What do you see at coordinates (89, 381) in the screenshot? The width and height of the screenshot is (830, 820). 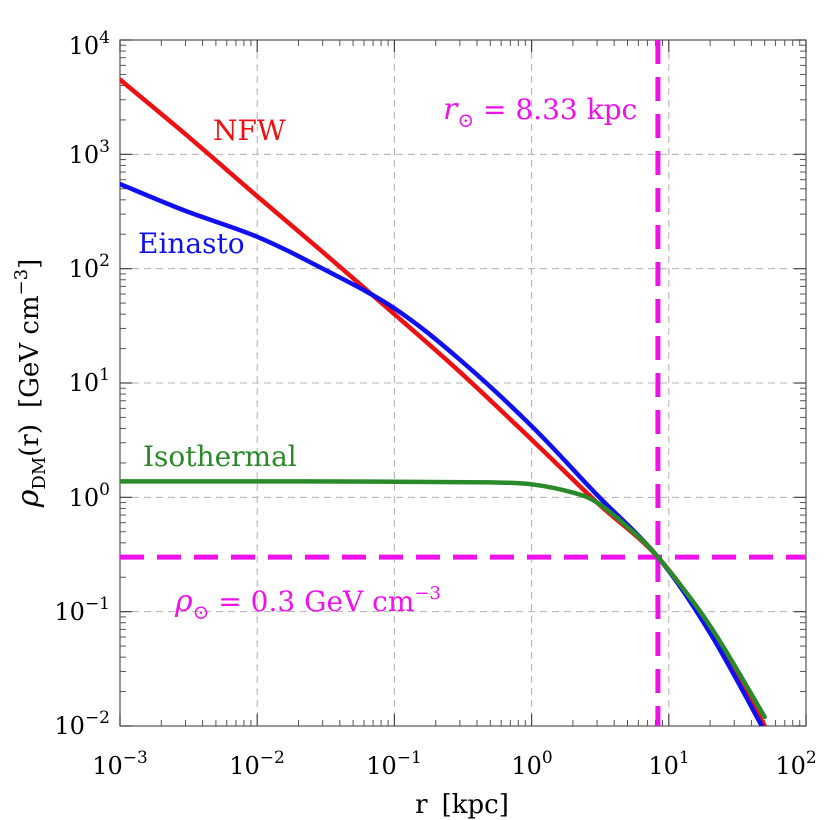 I see `y-tick-label-3: 10¹` at bounding box center [89, 381].